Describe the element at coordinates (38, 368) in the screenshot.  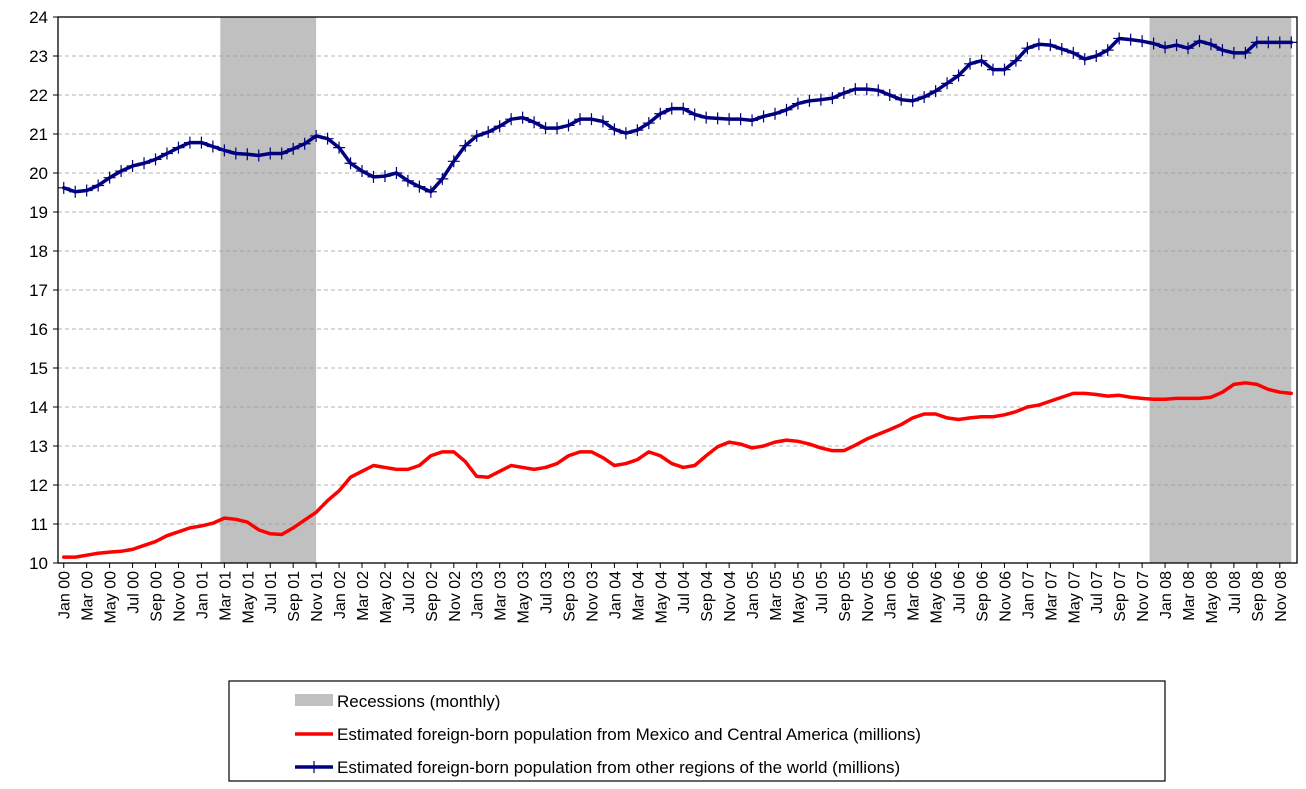
I see `y-tick-label: 15` at that location.